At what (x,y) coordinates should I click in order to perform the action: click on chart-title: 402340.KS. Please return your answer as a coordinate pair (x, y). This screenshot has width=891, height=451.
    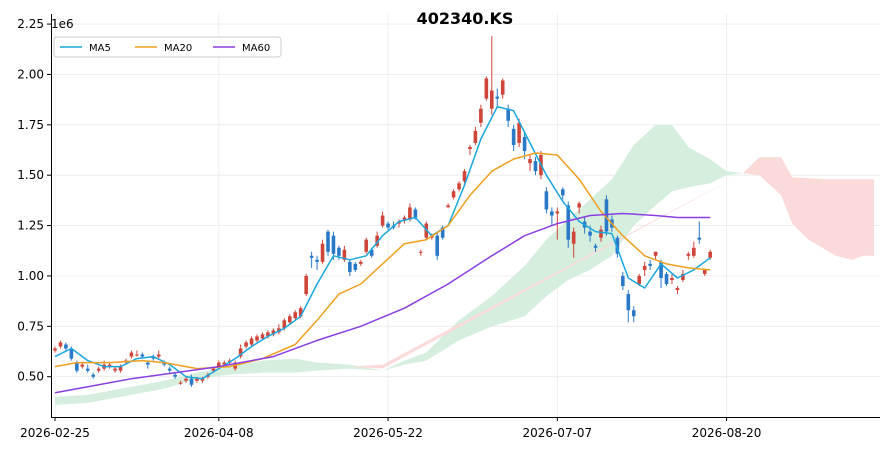
    Looking at the image, I should click on (465, 18).